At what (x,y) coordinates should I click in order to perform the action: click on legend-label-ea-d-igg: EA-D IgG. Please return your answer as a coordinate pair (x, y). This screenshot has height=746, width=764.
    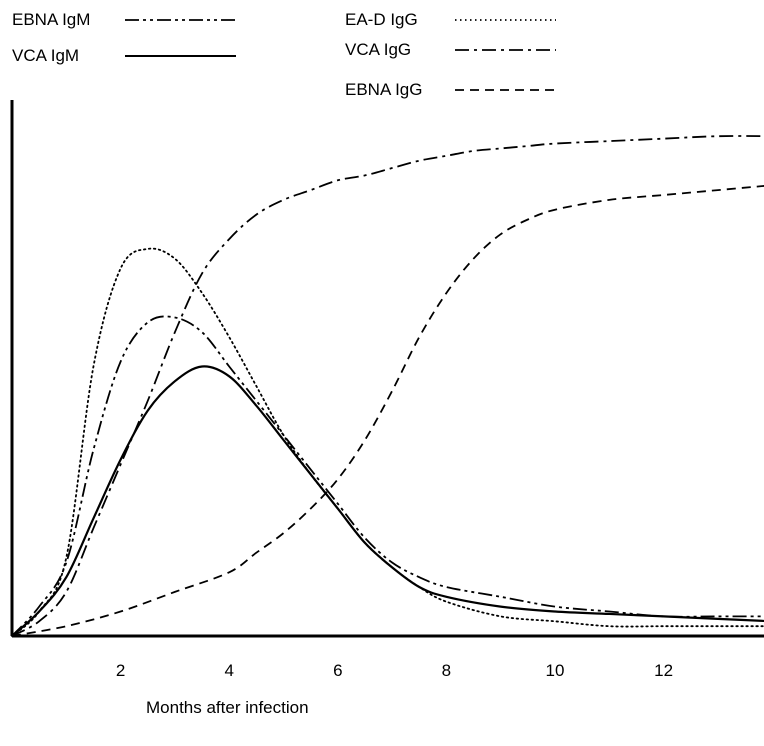
    Looking at the image, I should click on (381, 19).